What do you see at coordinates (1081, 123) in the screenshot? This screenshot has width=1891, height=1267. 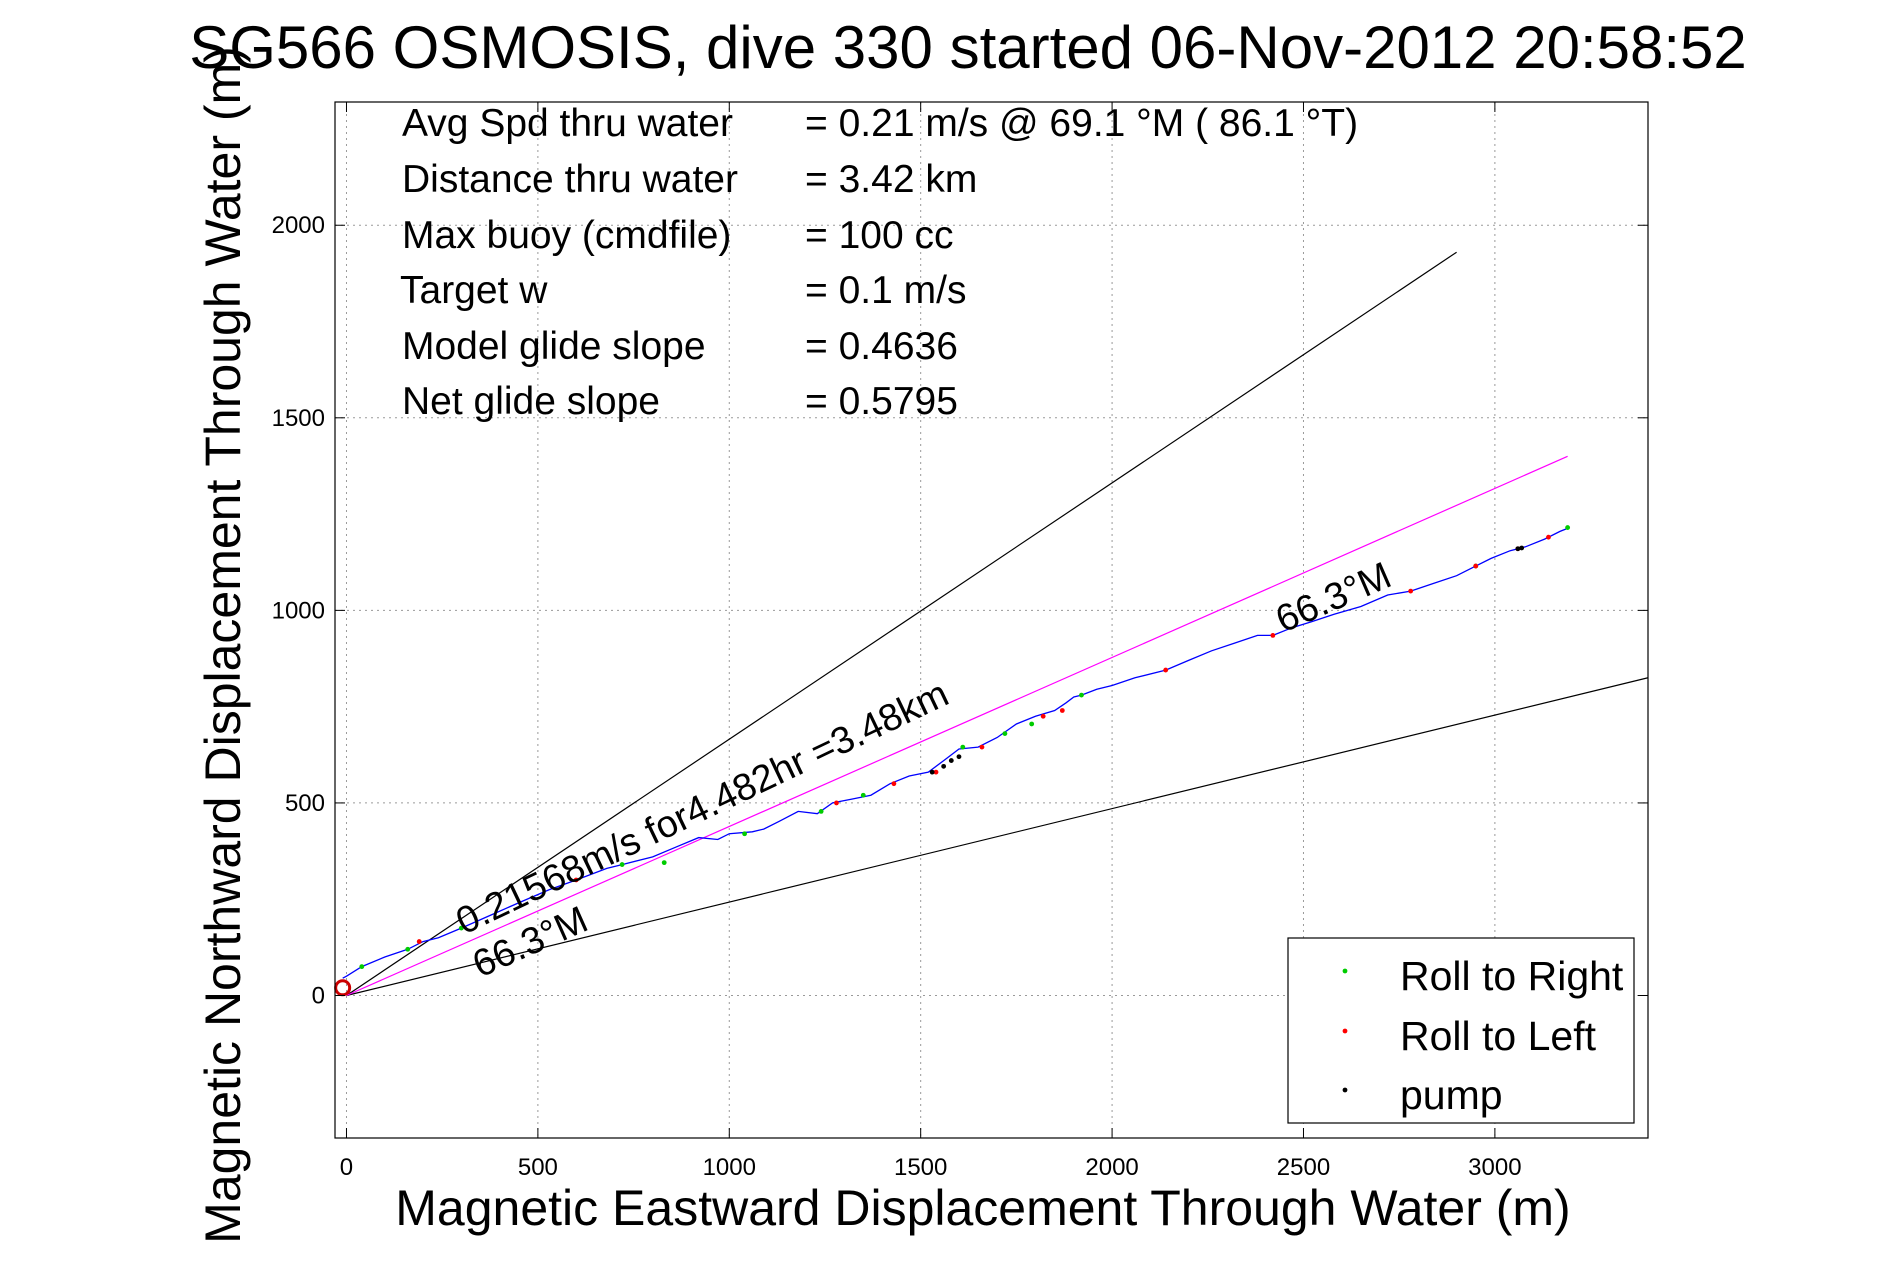 I see `stat-value-avg-speed: = 0.21 m/s @ 69.1 °M ( 86.1 °T)` at bounding box center [1081, 123].